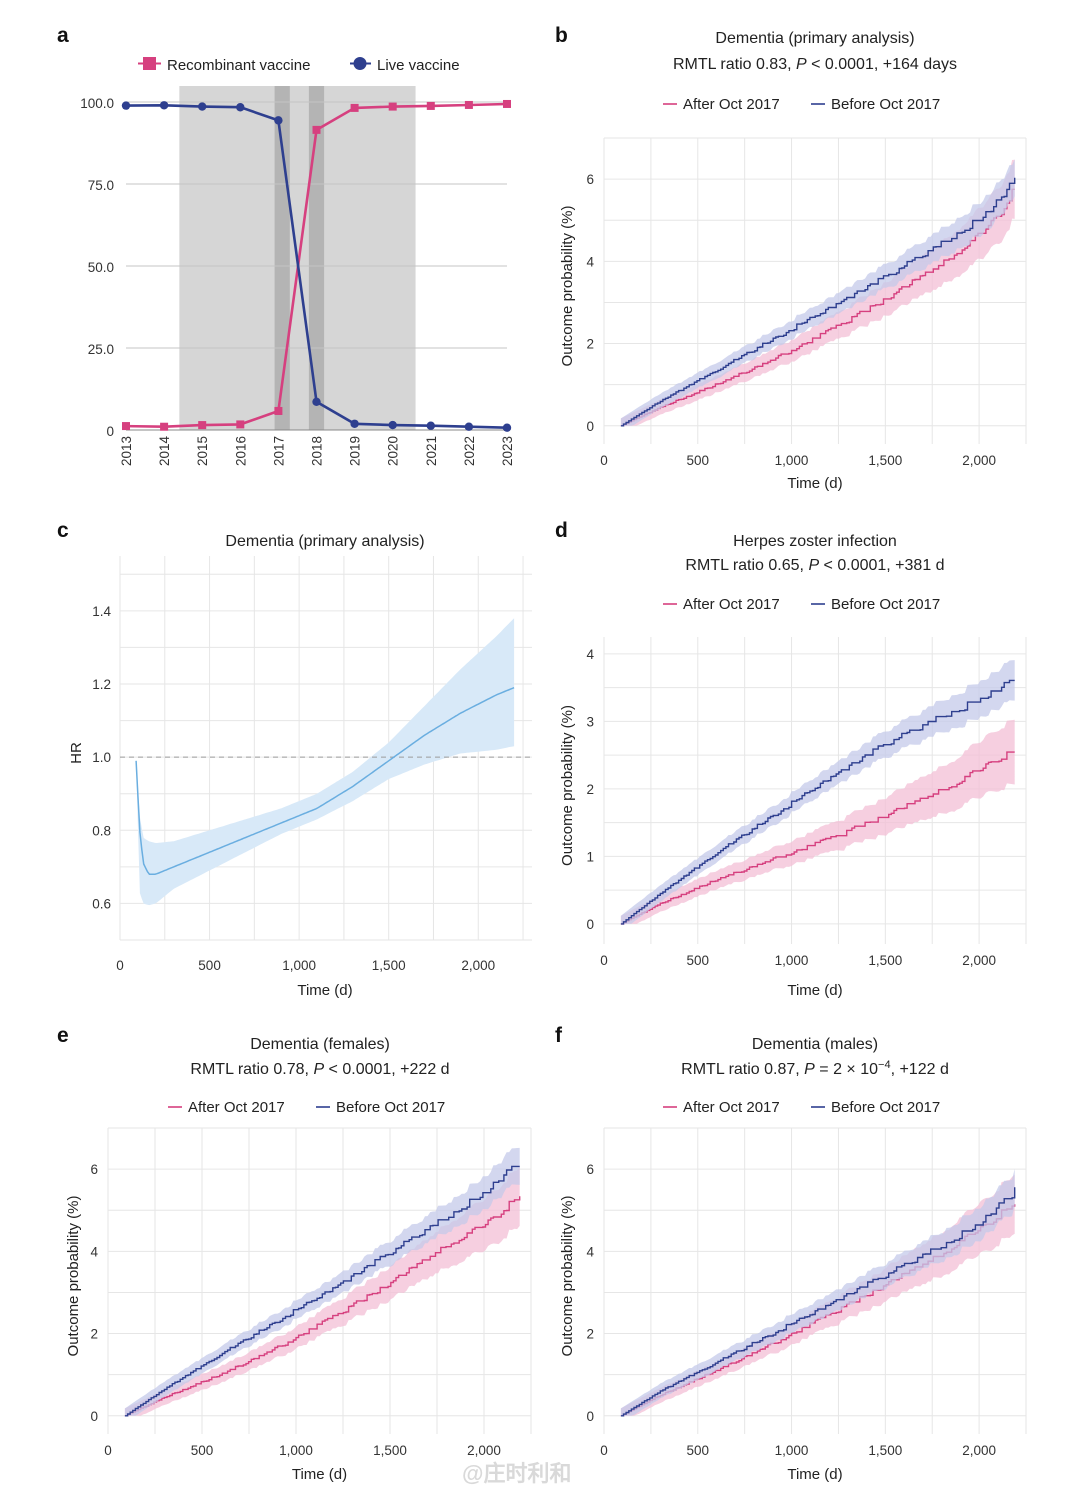 This screenshot has width=1066, height=1498. Describe the element at coordinates (590, 1169) in the screenshot. I see `y-tick-label: 6` at that location.